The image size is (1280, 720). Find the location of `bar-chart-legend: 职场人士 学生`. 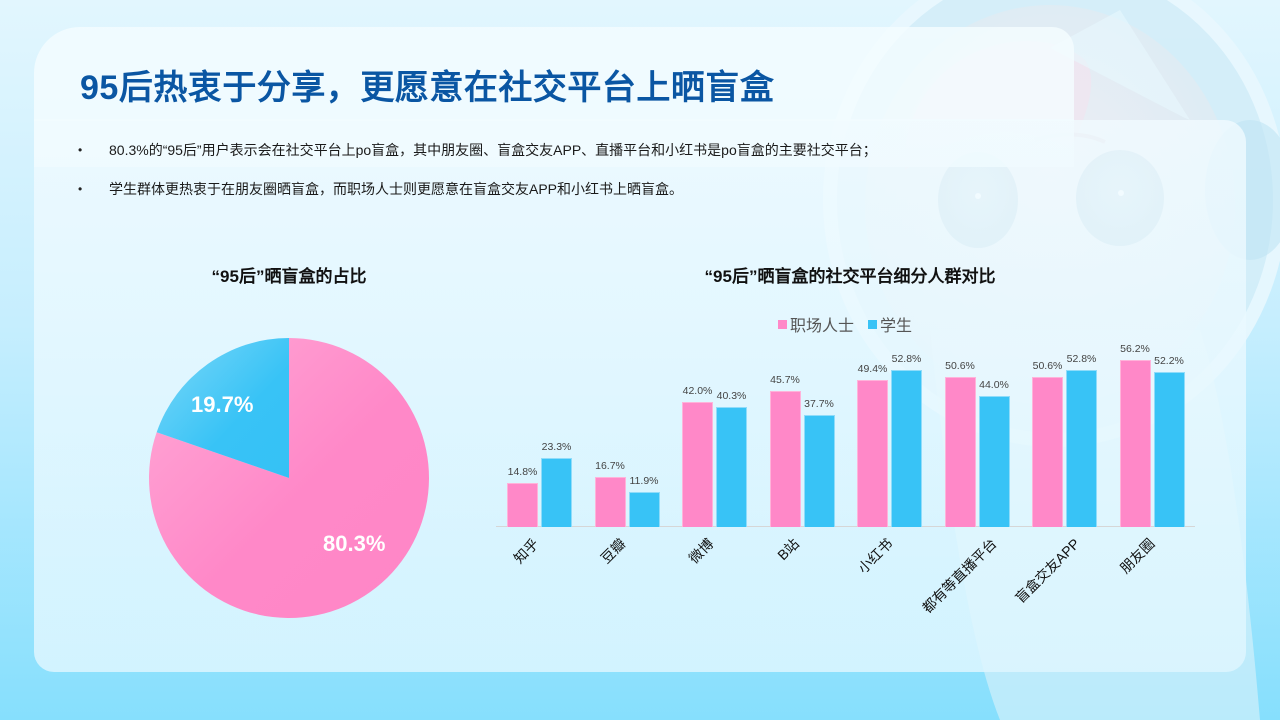

bar-chart-legend: 职场人士 学生 is located at coordinates (845, 324).